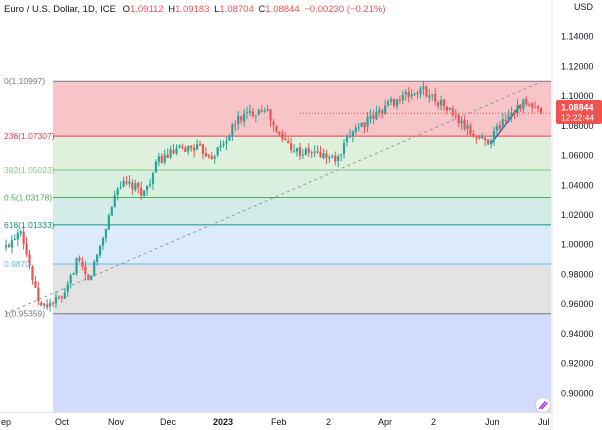 The width and height of the screenshot is (602, 430). I want to click on symbol-name: Euro / U.S. Dollar, 1D, ICE, so click(60, 9).